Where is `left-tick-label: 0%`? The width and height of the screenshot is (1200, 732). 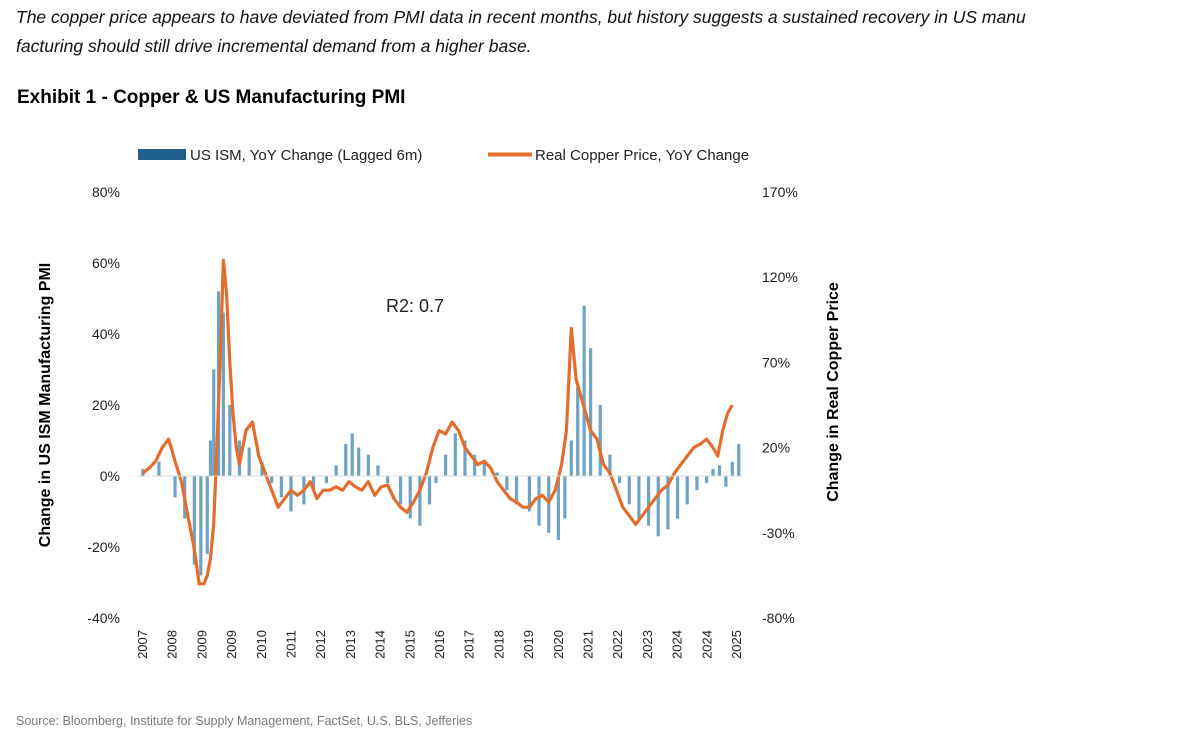 left-tick-label: 0% is located at coordinates (110, 476).